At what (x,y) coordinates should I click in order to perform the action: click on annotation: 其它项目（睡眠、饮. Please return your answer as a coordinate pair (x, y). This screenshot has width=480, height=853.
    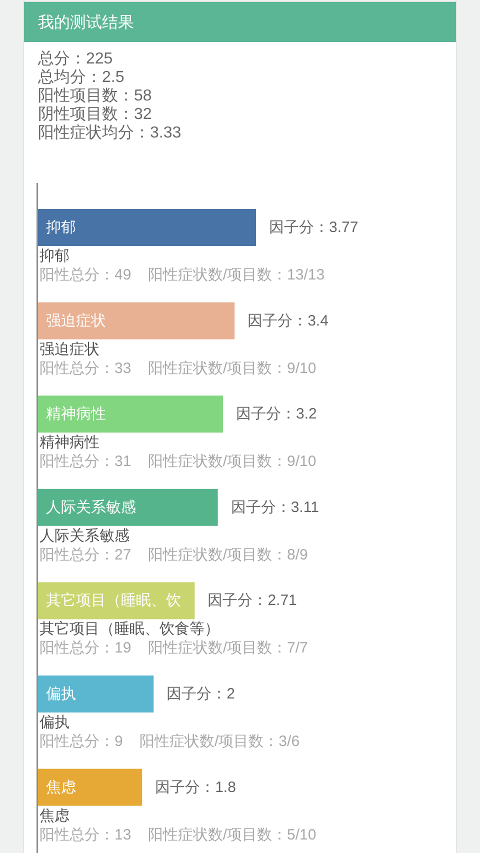
    Looking at the image, I should click on (113, 601).